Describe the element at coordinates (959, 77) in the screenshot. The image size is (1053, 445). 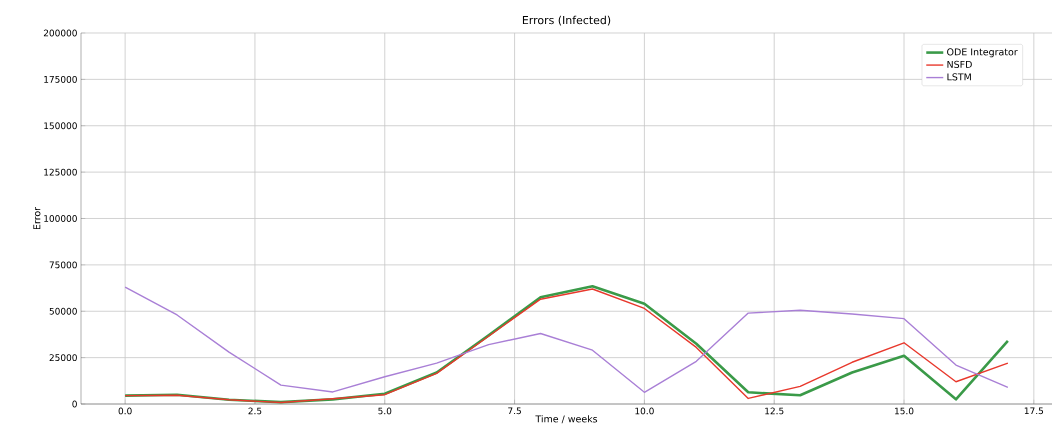
I see `legend-label: LSTM` at that location.